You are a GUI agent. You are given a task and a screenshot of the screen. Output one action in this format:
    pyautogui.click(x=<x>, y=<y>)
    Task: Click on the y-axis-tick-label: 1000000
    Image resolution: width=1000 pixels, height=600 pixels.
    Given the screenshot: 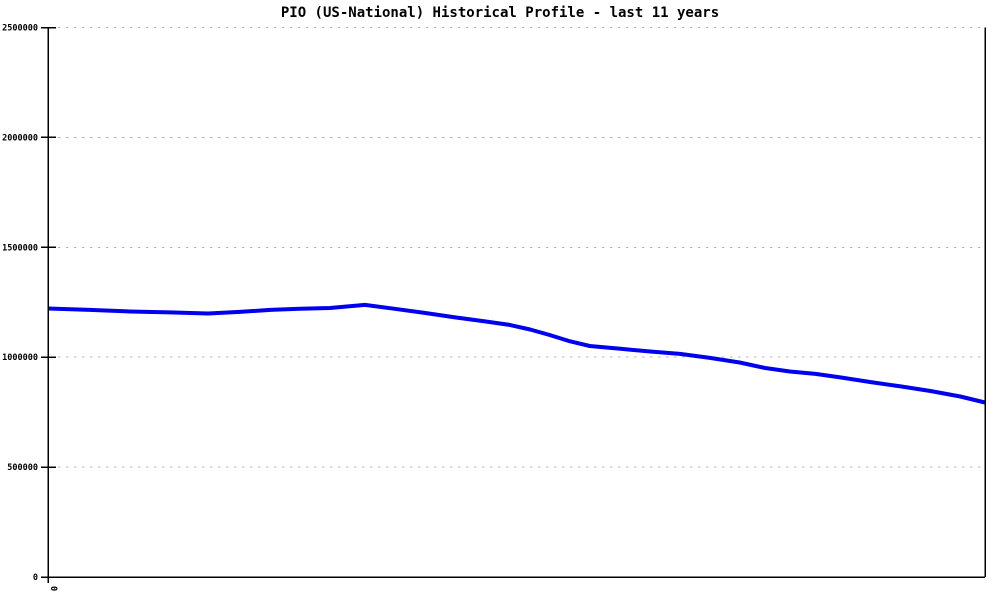 What is the action you would take?
    pyautogui.click(x=20, y=358)
    